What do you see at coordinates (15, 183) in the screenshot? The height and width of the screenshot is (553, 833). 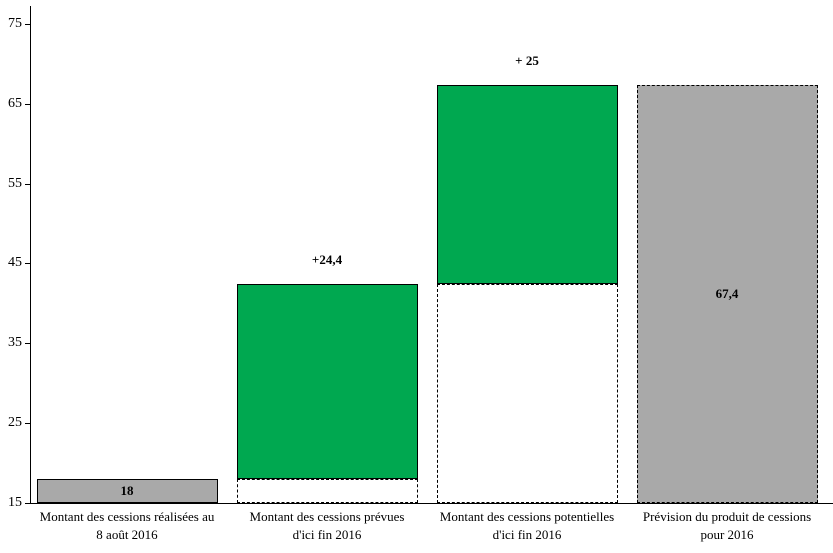 I see `y-tick-label: 55` at bounding box center [15, 183].